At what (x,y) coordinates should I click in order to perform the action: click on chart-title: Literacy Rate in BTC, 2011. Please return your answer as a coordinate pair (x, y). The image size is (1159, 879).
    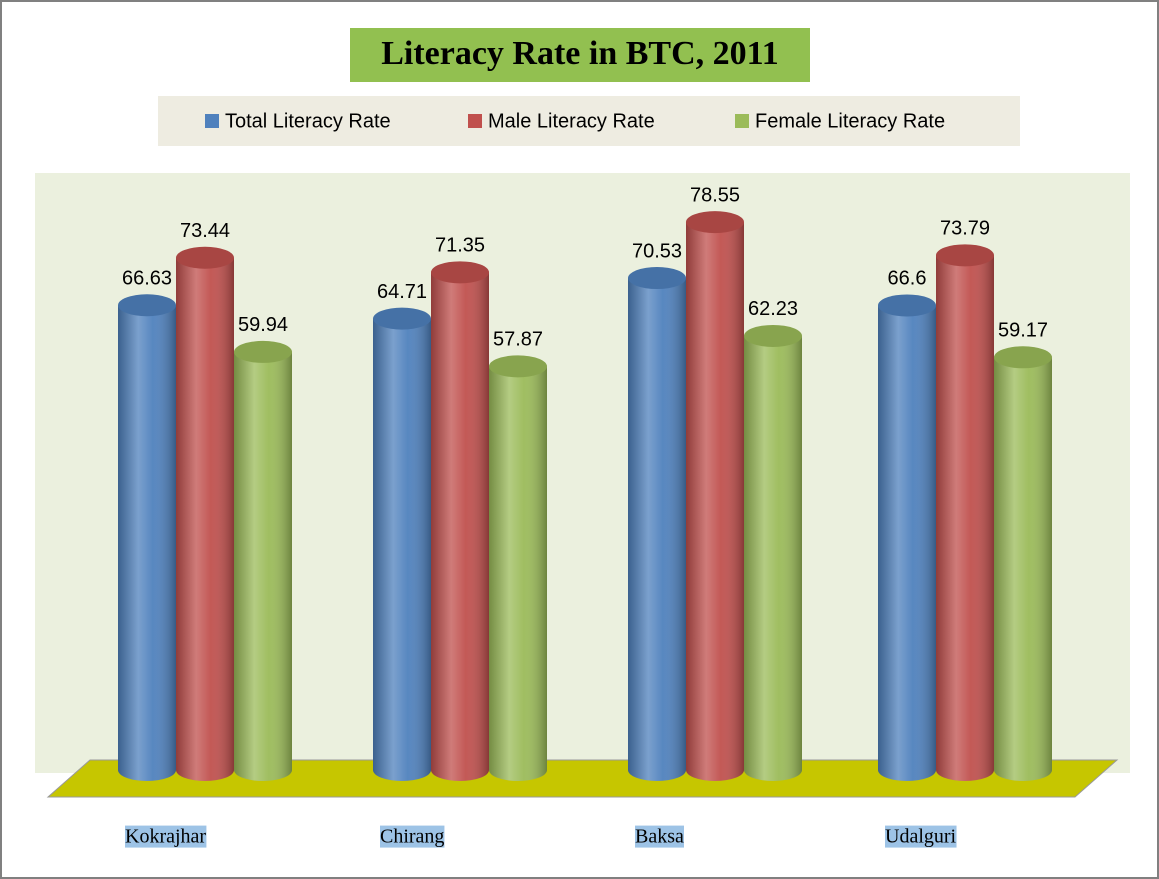
    Looking at the image, I should click on (580, 53).